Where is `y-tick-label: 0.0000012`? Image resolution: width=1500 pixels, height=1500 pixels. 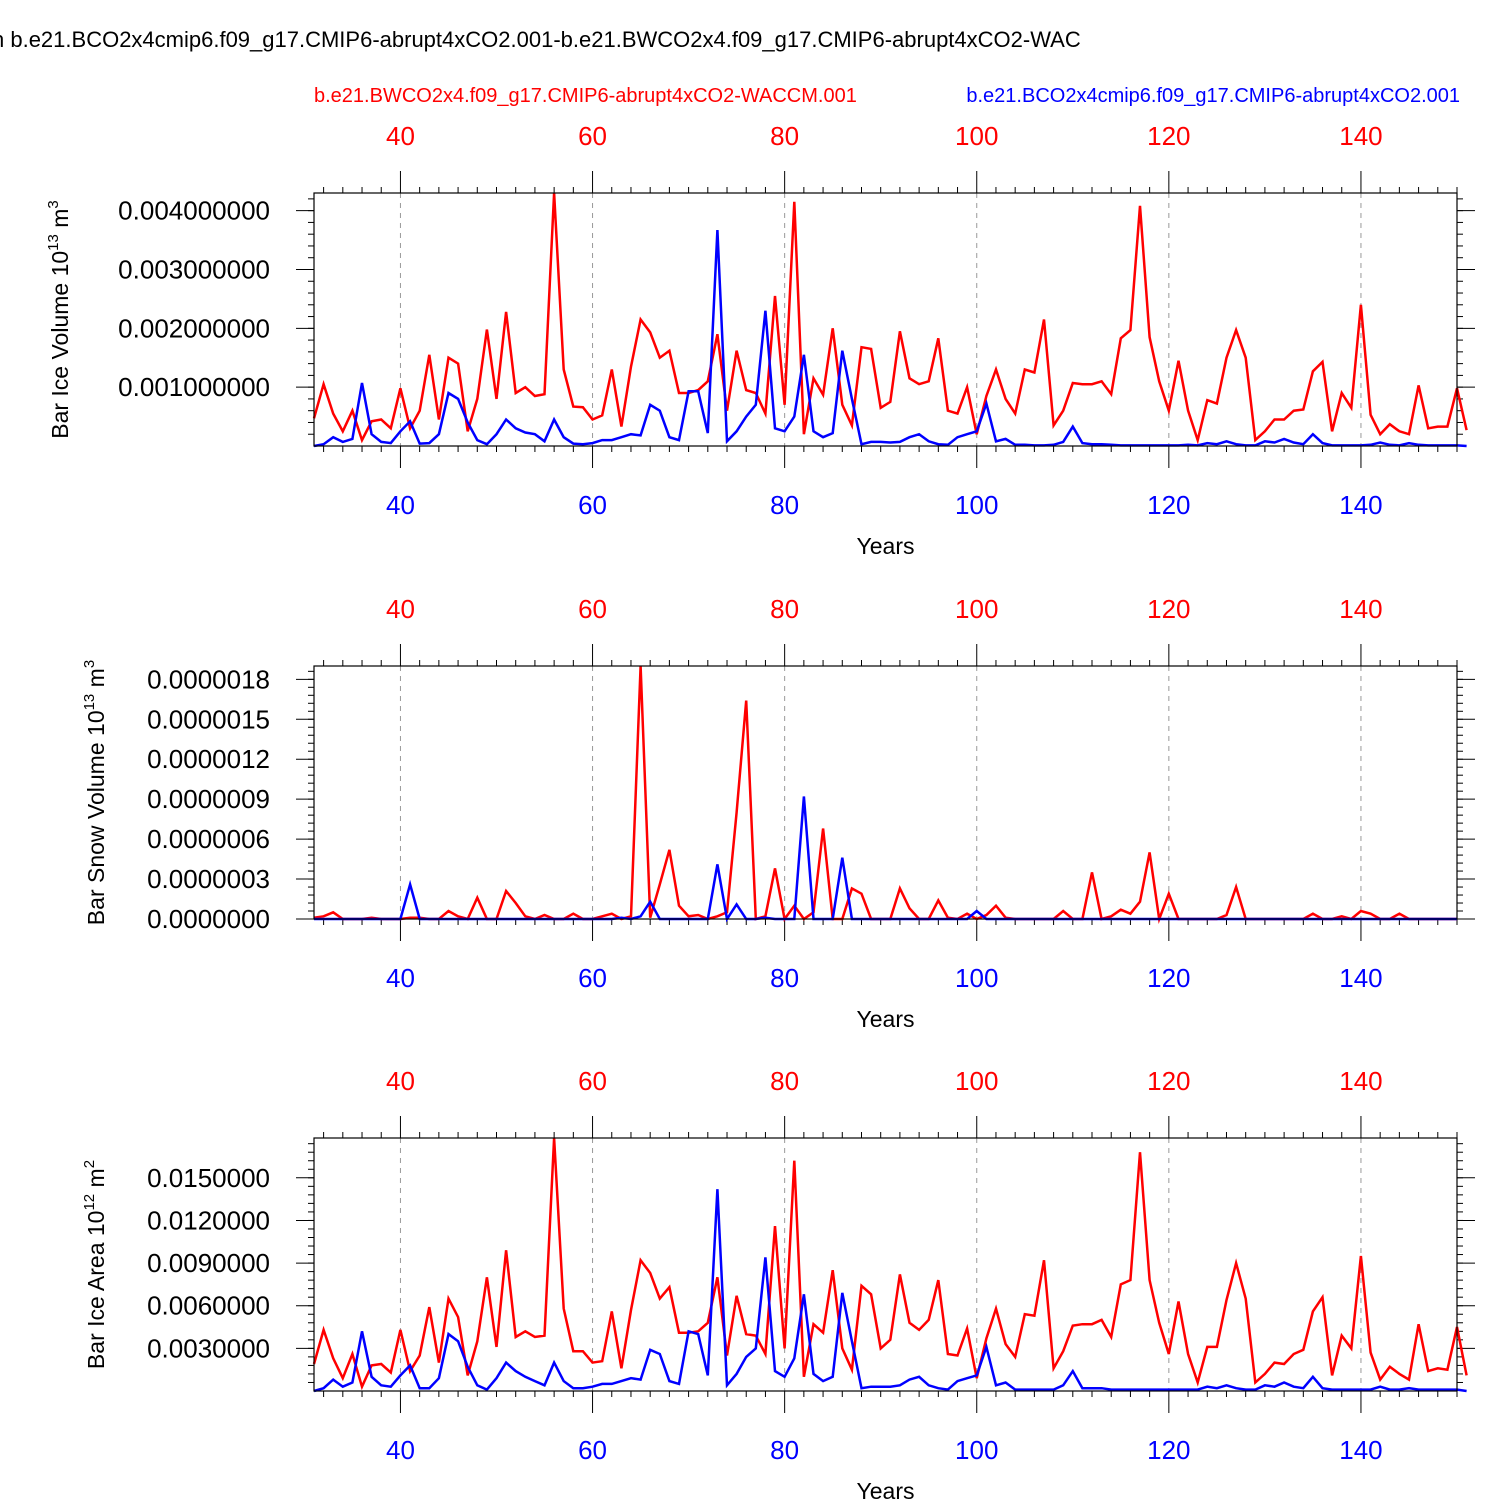 y-tick-label: 0.0000012 is located at coordinates (208, 759).